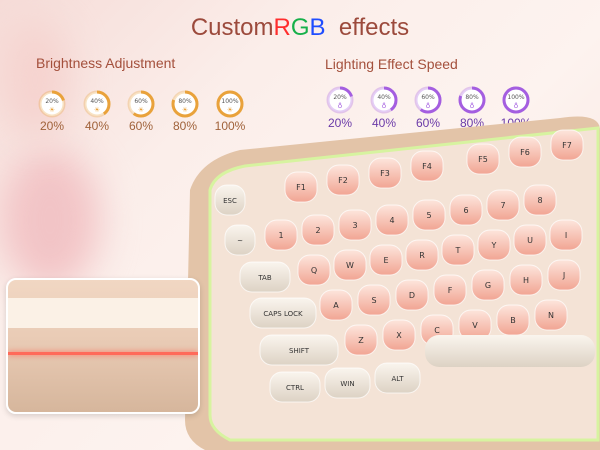 This screenshot has height=450, width=600. I want to click on keycap-row, so click(103, 313).